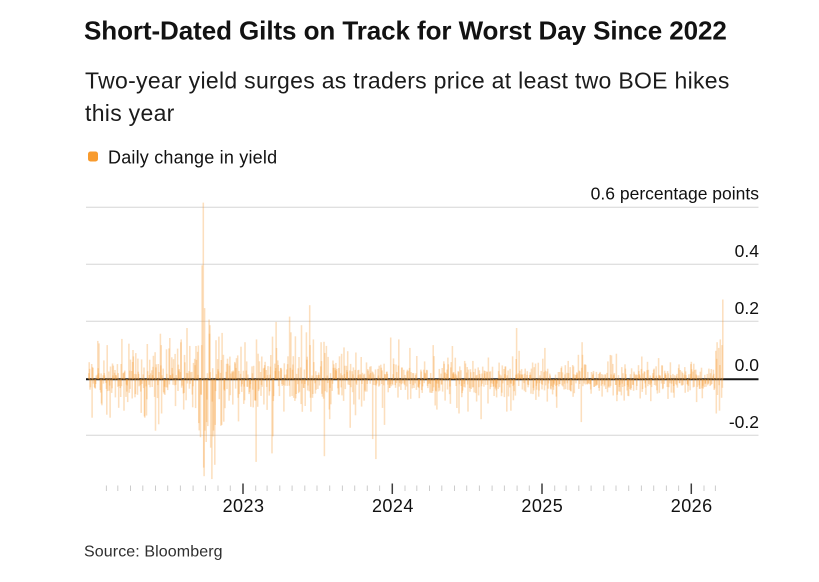 This screenshot has width=819, height=582. I want to click on svg-text: 0.2, so click(747, 308).